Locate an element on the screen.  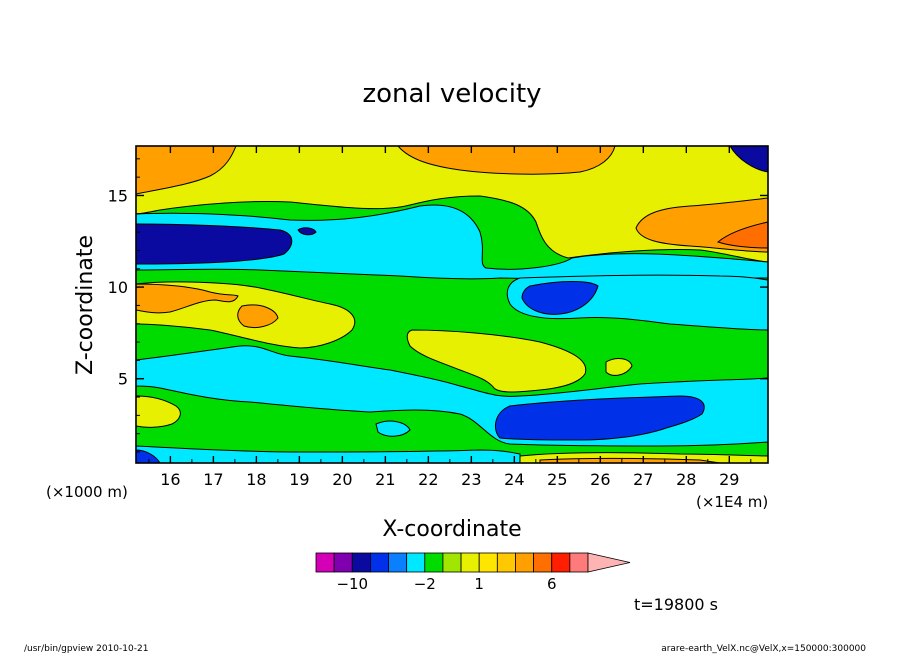
x-tick-label: 19 is located at coordinates (299, 479).